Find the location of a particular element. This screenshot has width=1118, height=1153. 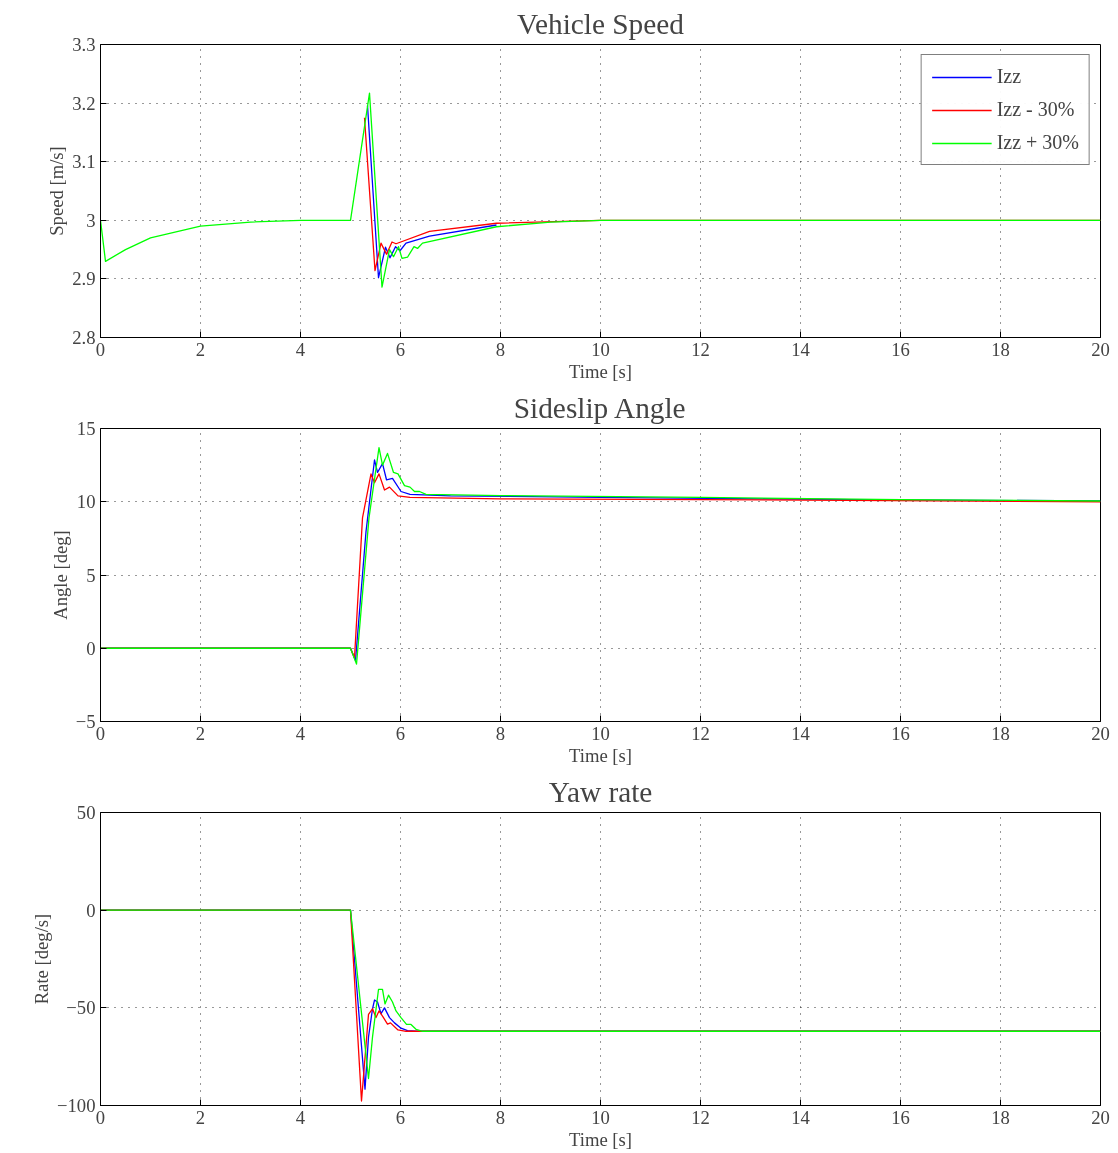

y-tick-label: 3.1 is located at coordinates (84, 162).